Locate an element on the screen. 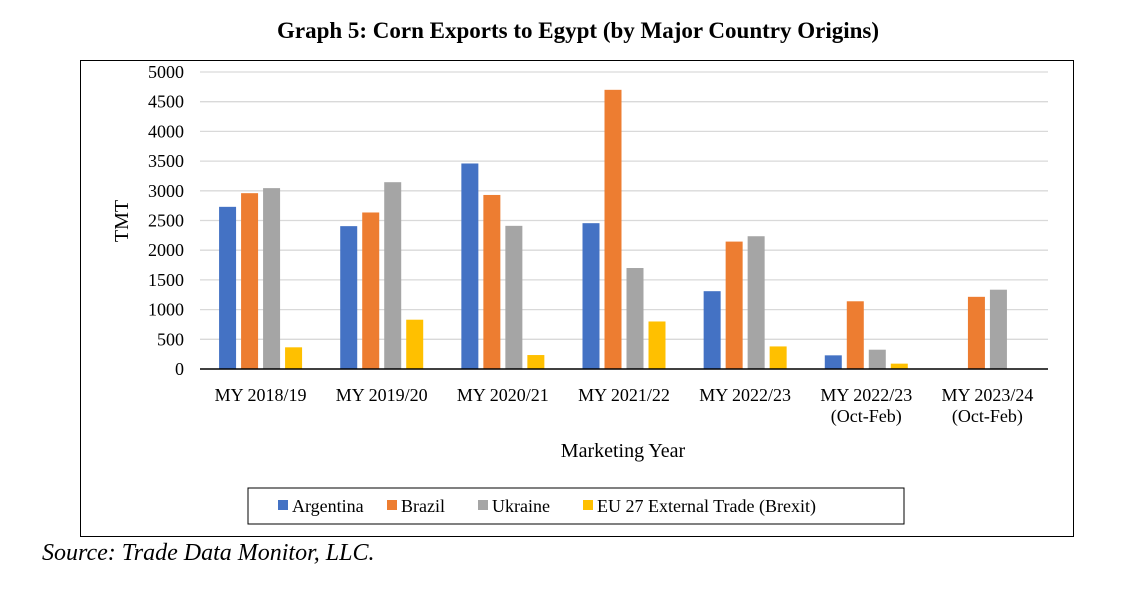 The height and width of the screenshot is (595, 1140). y-tick-label: 0 is located at coordinates (179, 369).